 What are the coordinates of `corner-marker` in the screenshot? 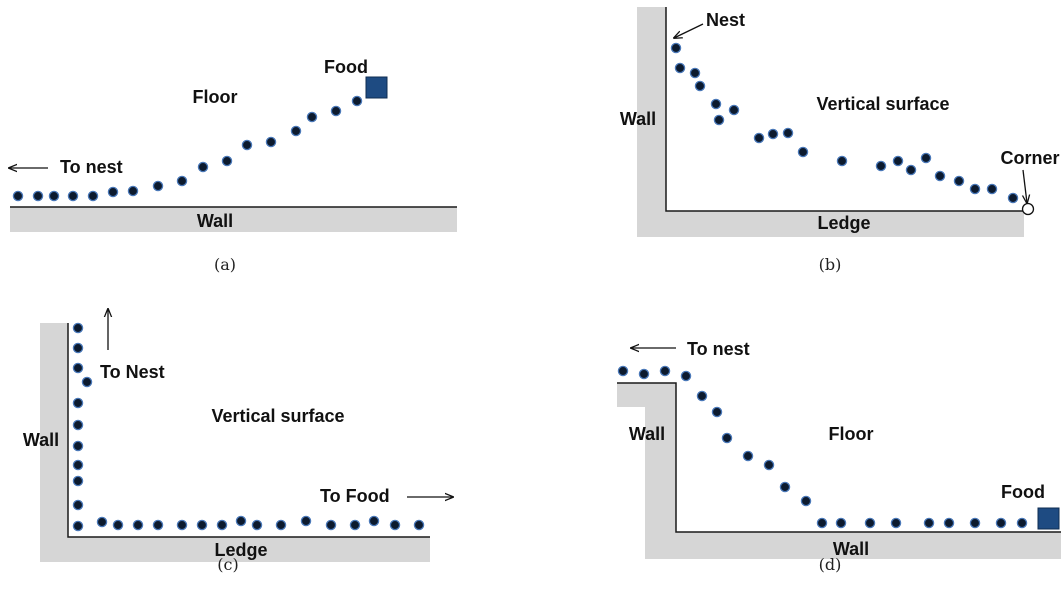 It's located at (1028, 209).